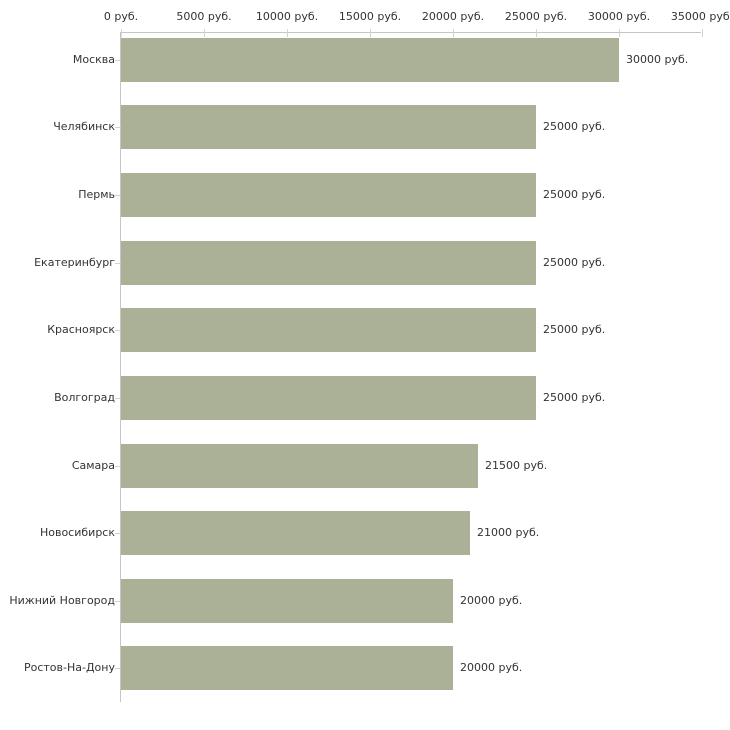  What do you see at coordinates (84, 397) in the screenshot?
I see `category-label: Волгоград` at bounding box center [84, 397].